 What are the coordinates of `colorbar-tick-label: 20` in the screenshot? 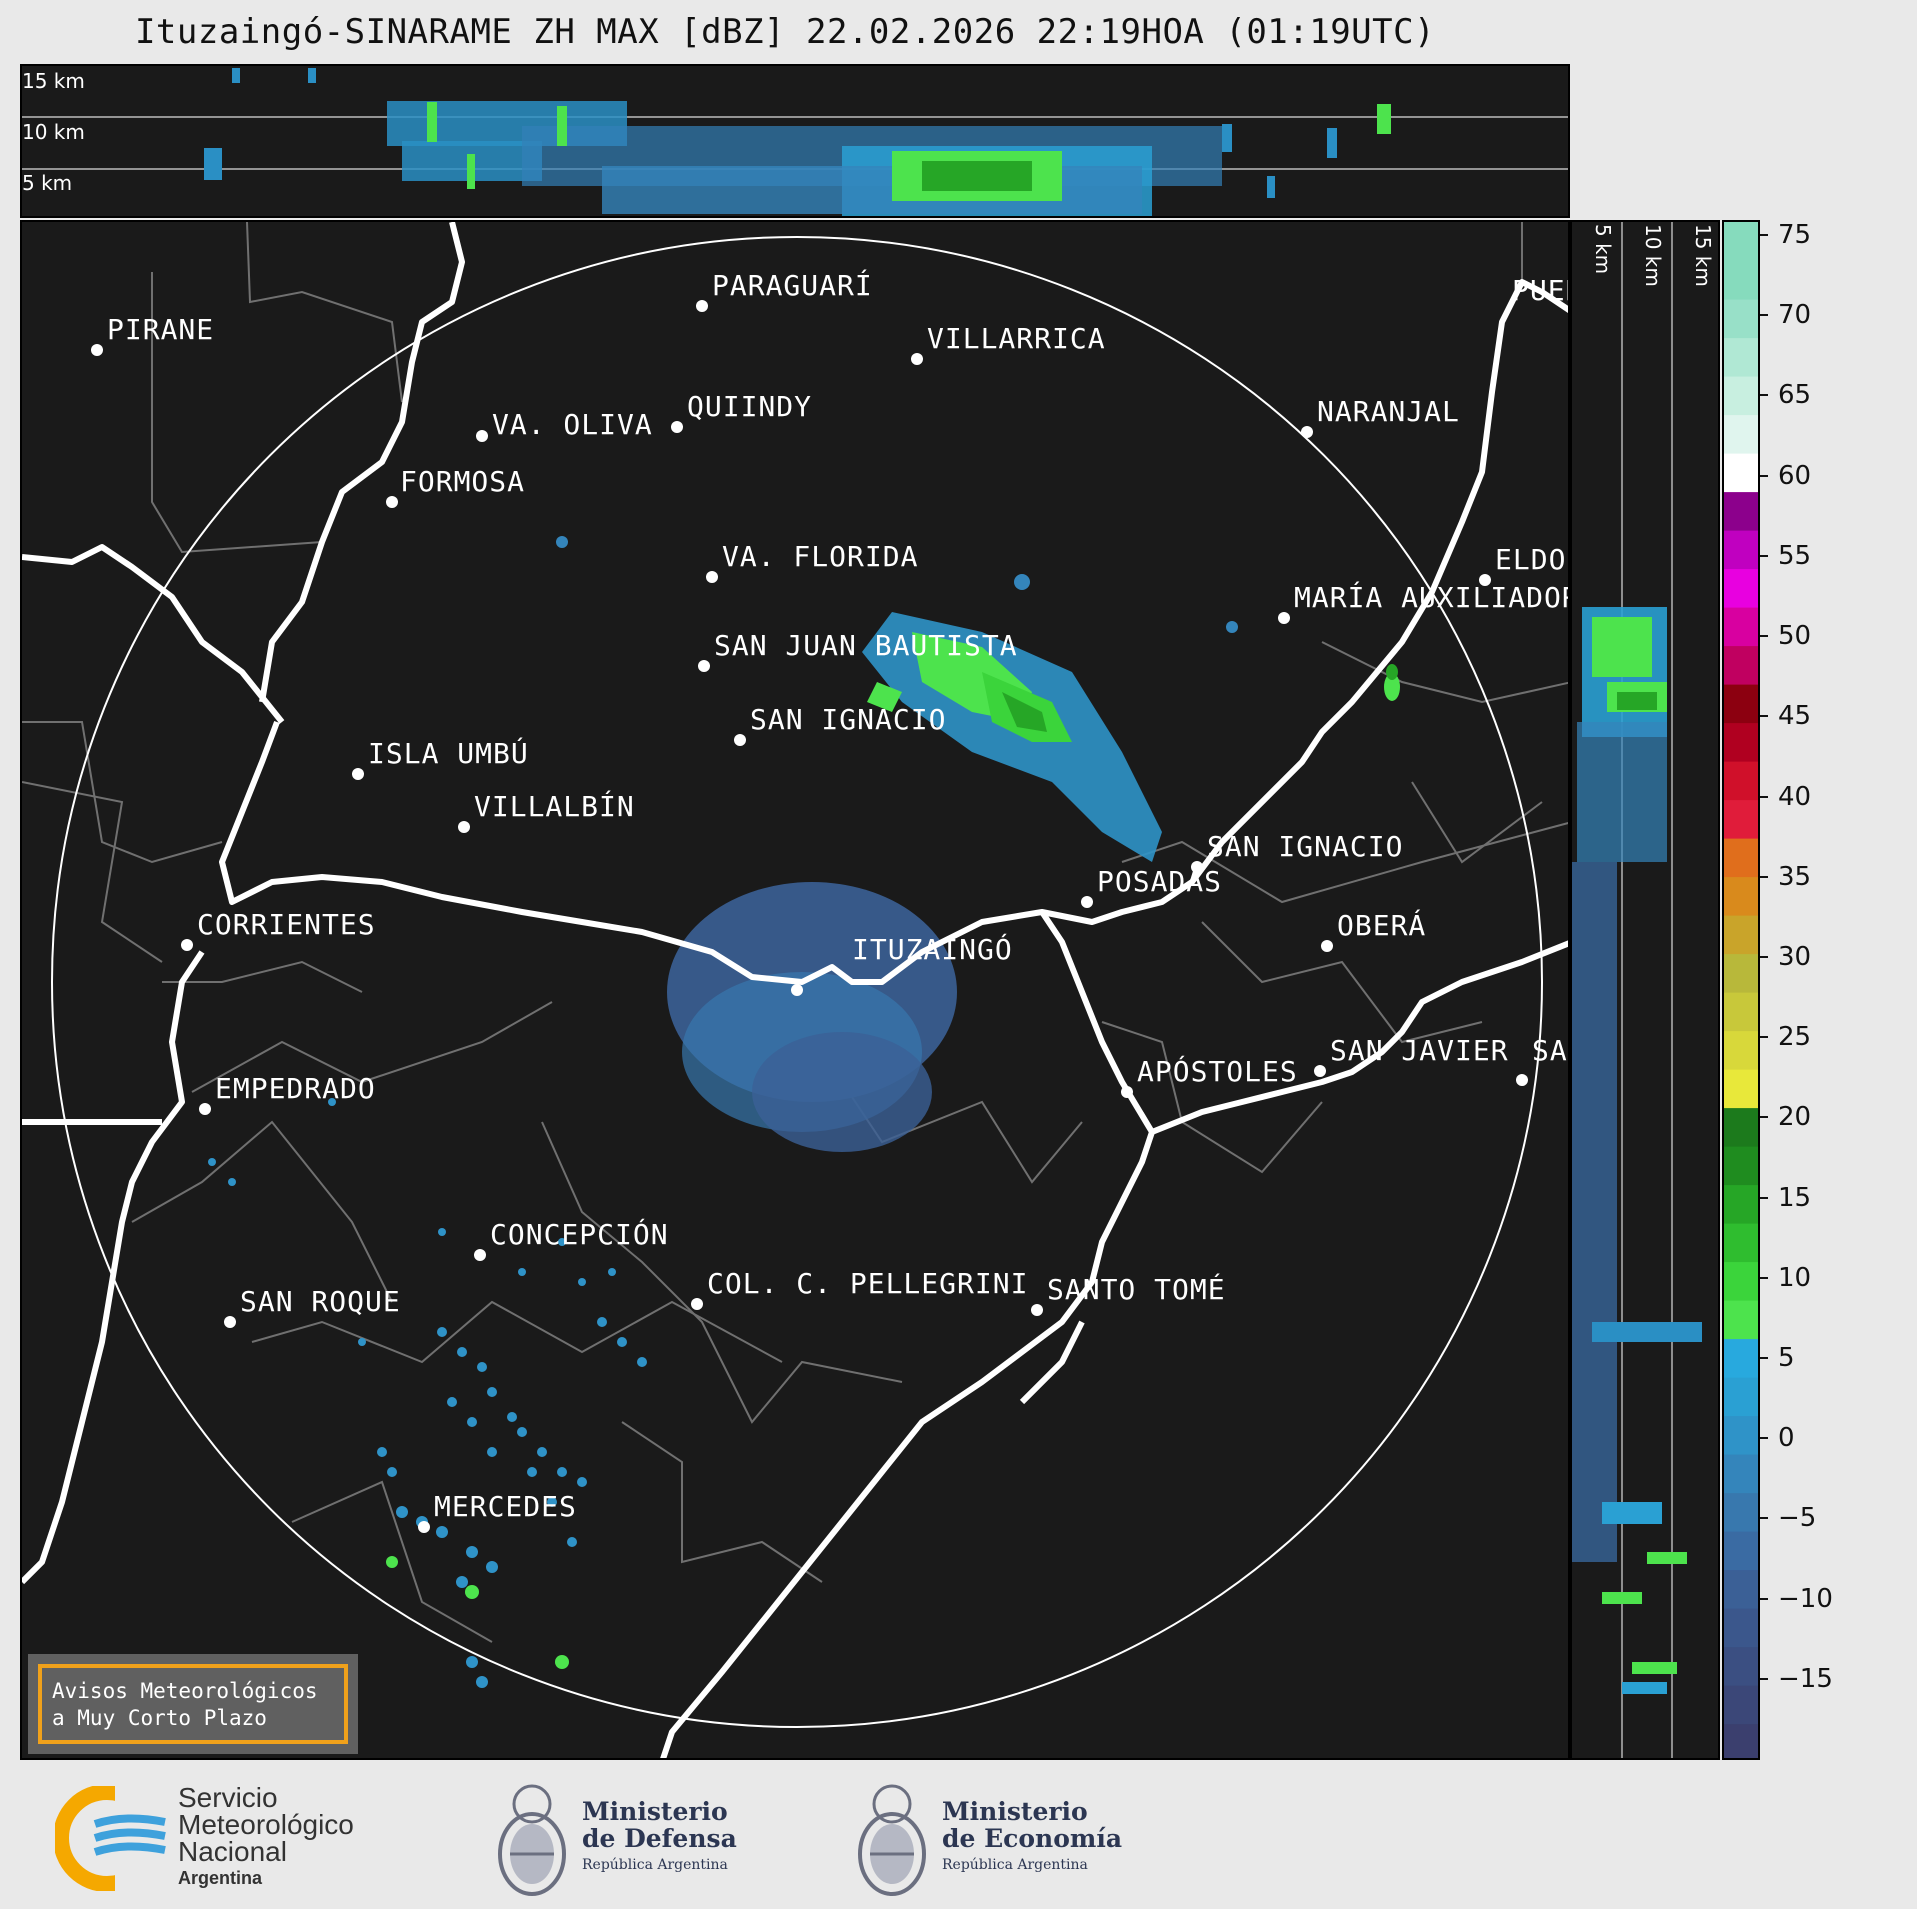 It's located at (1785, 1117).